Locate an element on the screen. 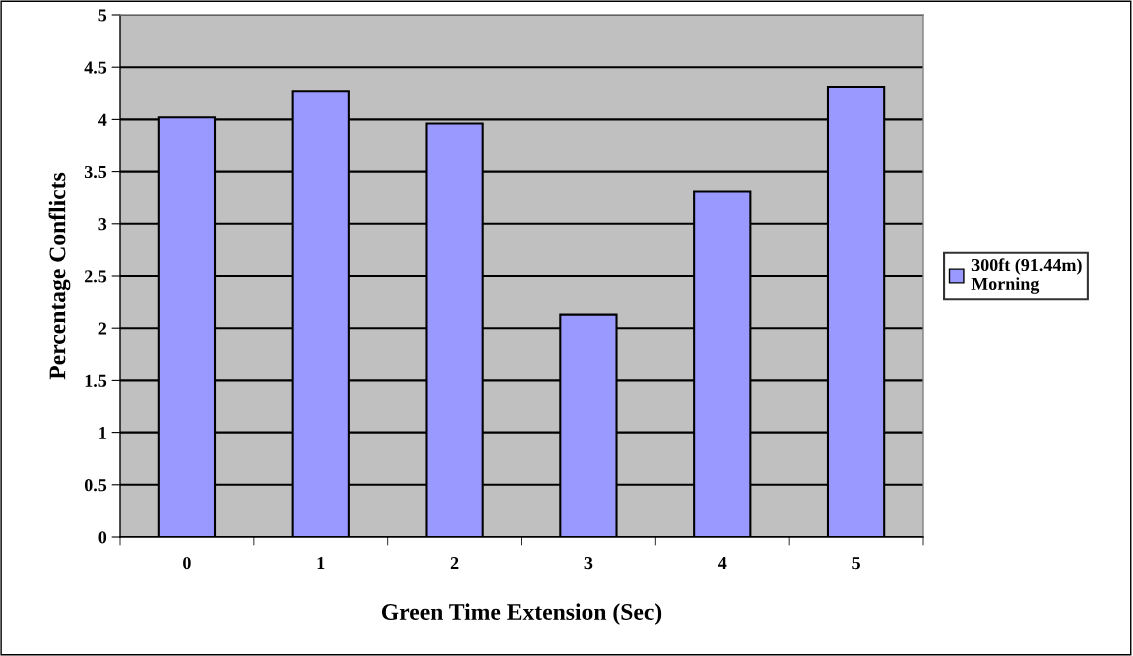 The height and width of the screenshot is (656, 1133). x-tick-label: 4 is located at coordinates (722, 563).